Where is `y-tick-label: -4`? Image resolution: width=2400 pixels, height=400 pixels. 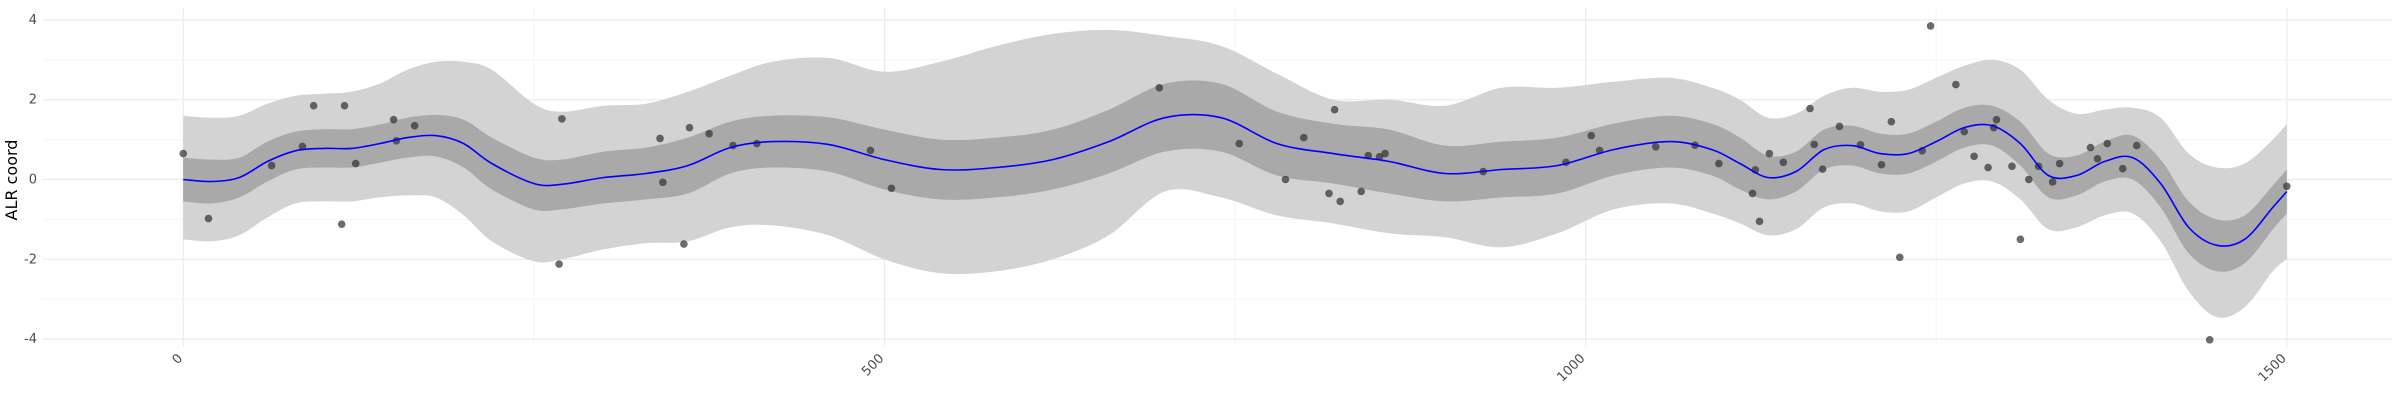 y-tick-label: -4 is located at coordinates (30, 339).